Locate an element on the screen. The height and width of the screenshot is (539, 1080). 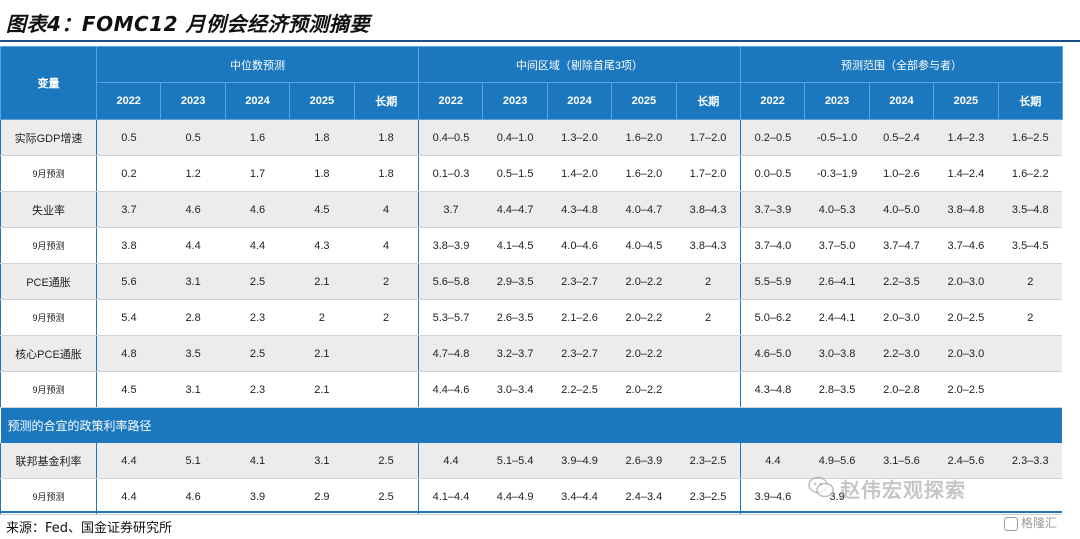
header-row-groups: 变量 中位数预测 中间区域（剔除首尾3项） 预测范围（全部参与者） is located at coordinates (531, 83).